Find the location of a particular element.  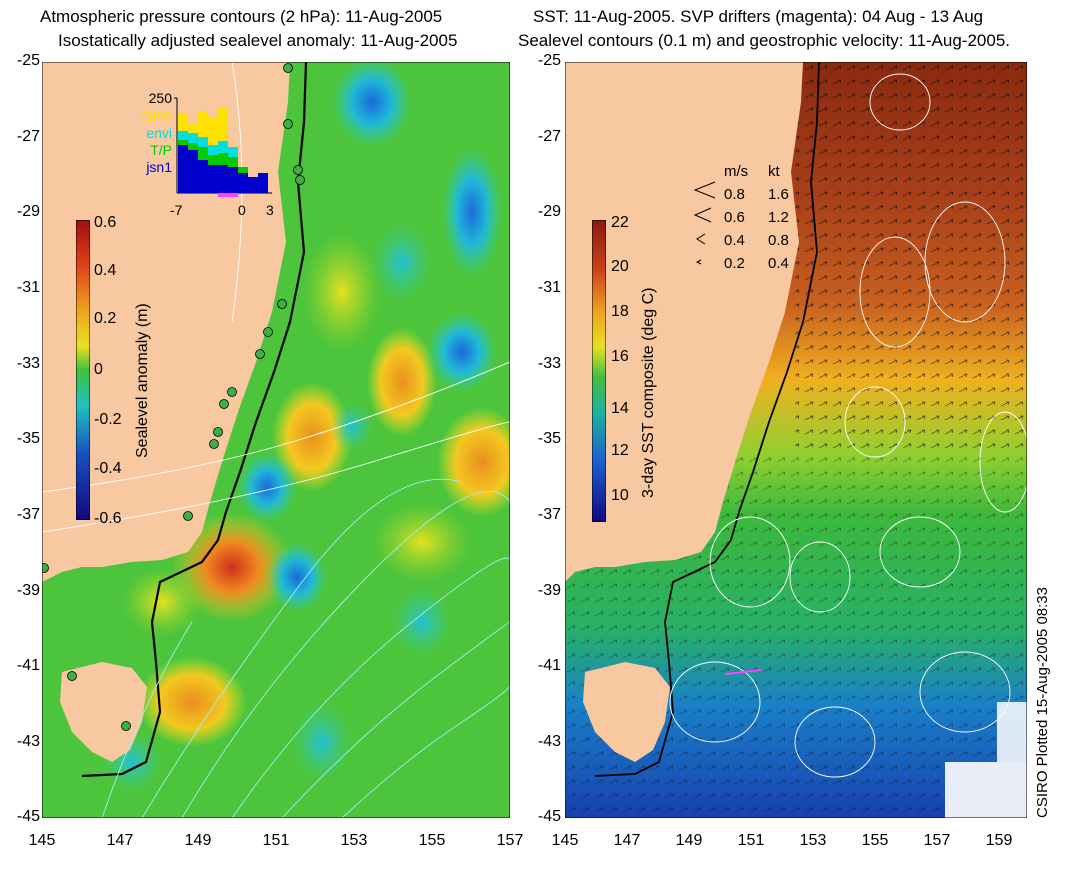

satellite-histogram-inset is located at coordinates (224, 150).